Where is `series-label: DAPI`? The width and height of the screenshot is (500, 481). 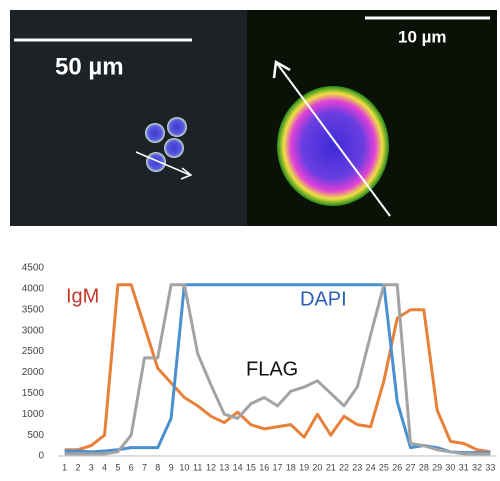 series-label: DAPI is located at coordinates (323, 299).